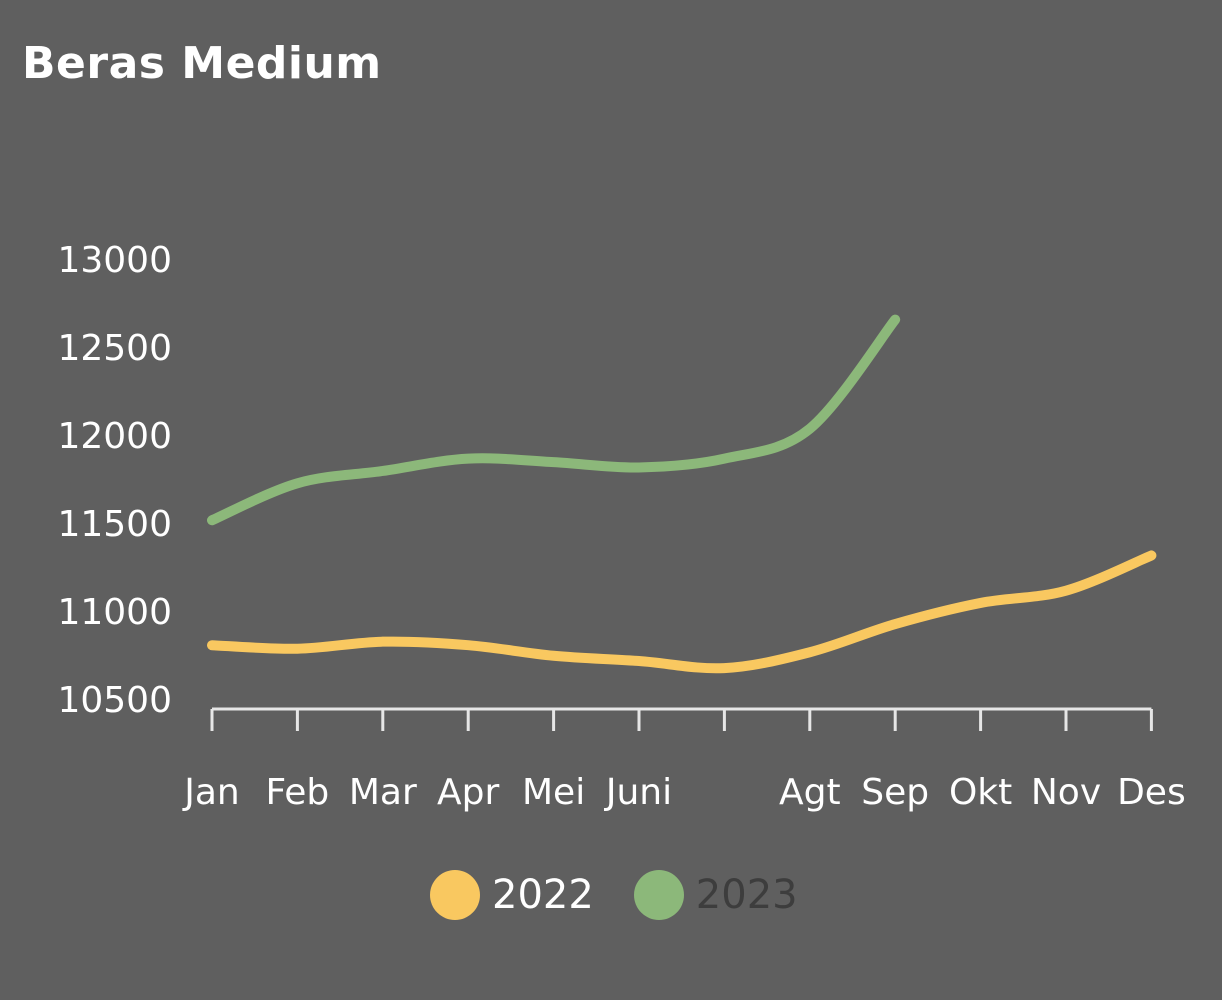 This screenshot has width=1222, height=1000. What do you see at coordinates (114, 700) in the screenshot?
I see `y-tick-label: 10500` at bounding box center [114, 700].